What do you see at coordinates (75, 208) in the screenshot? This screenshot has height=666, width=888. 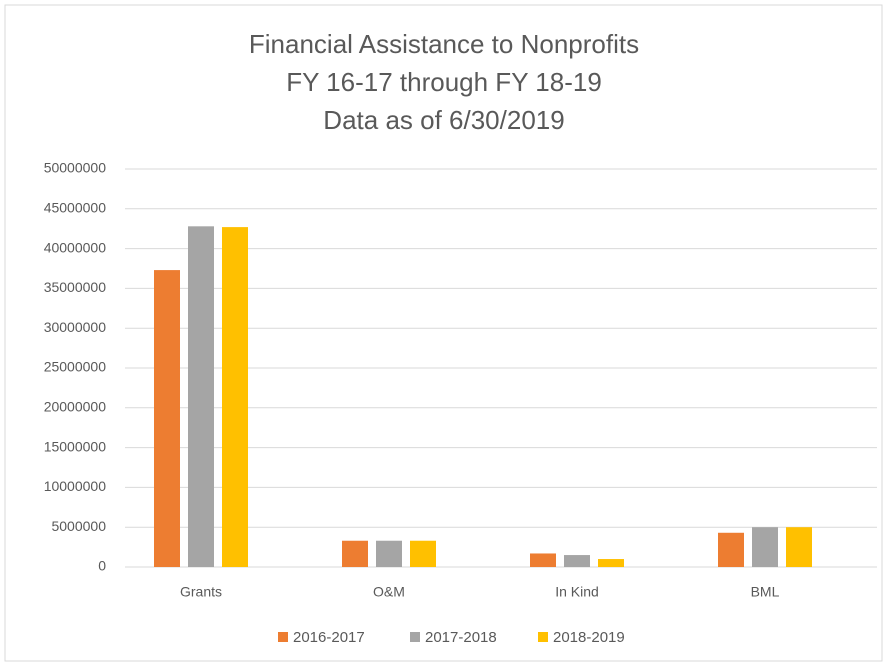 I see `y-tick-label: 45000000` at bounding box center [75, 208].